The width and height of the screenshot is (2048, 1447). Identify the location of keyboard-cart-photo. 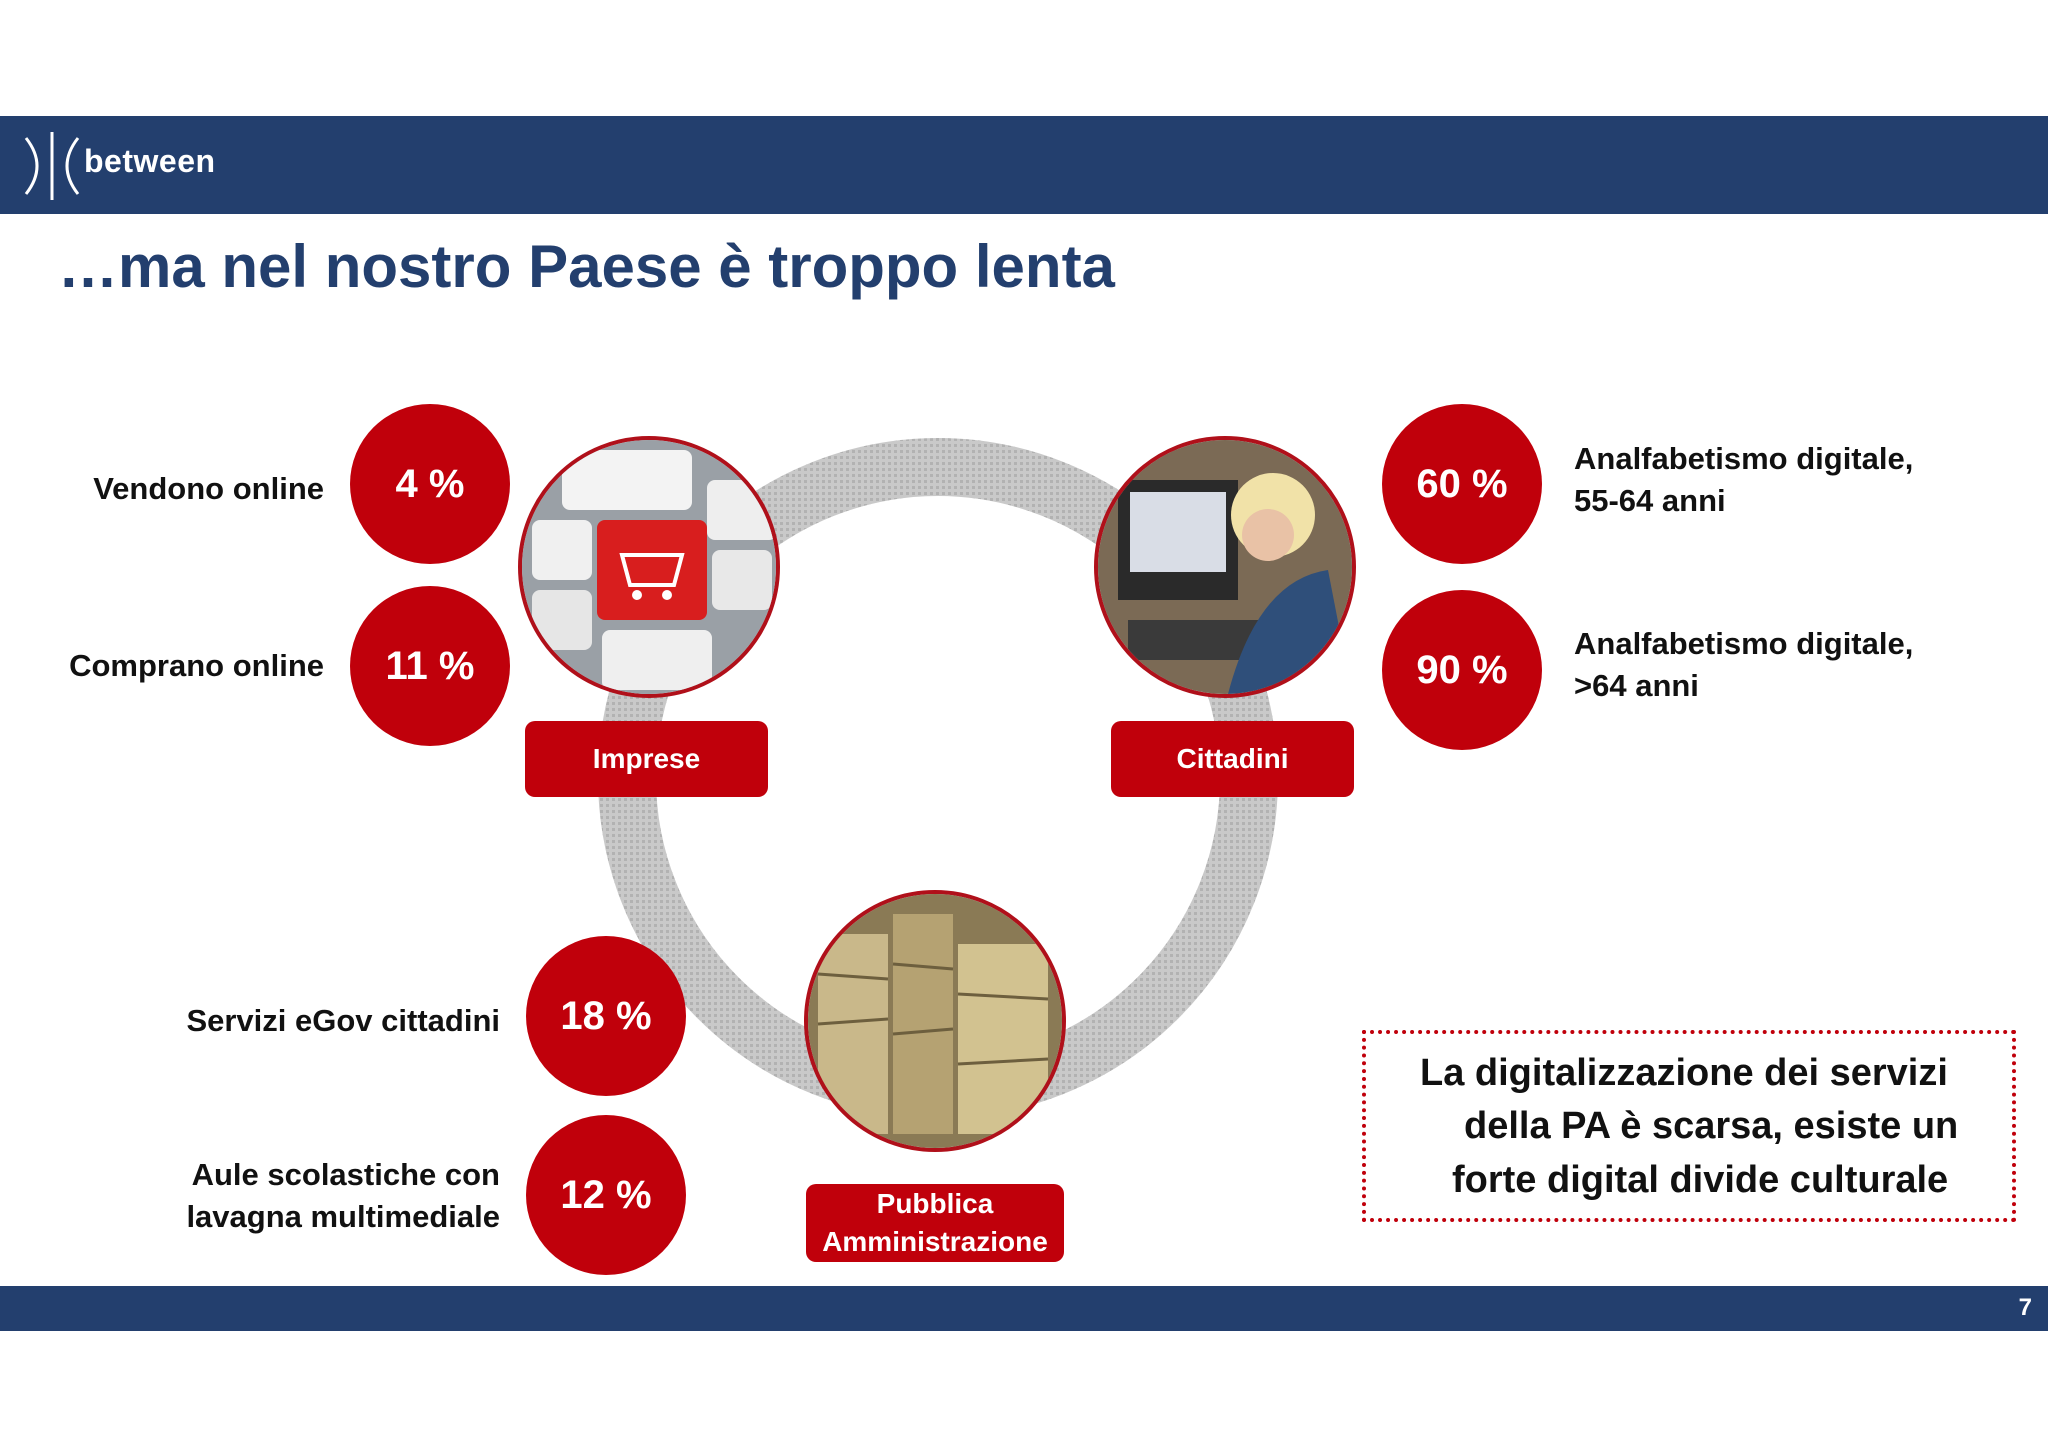
(649, 567).